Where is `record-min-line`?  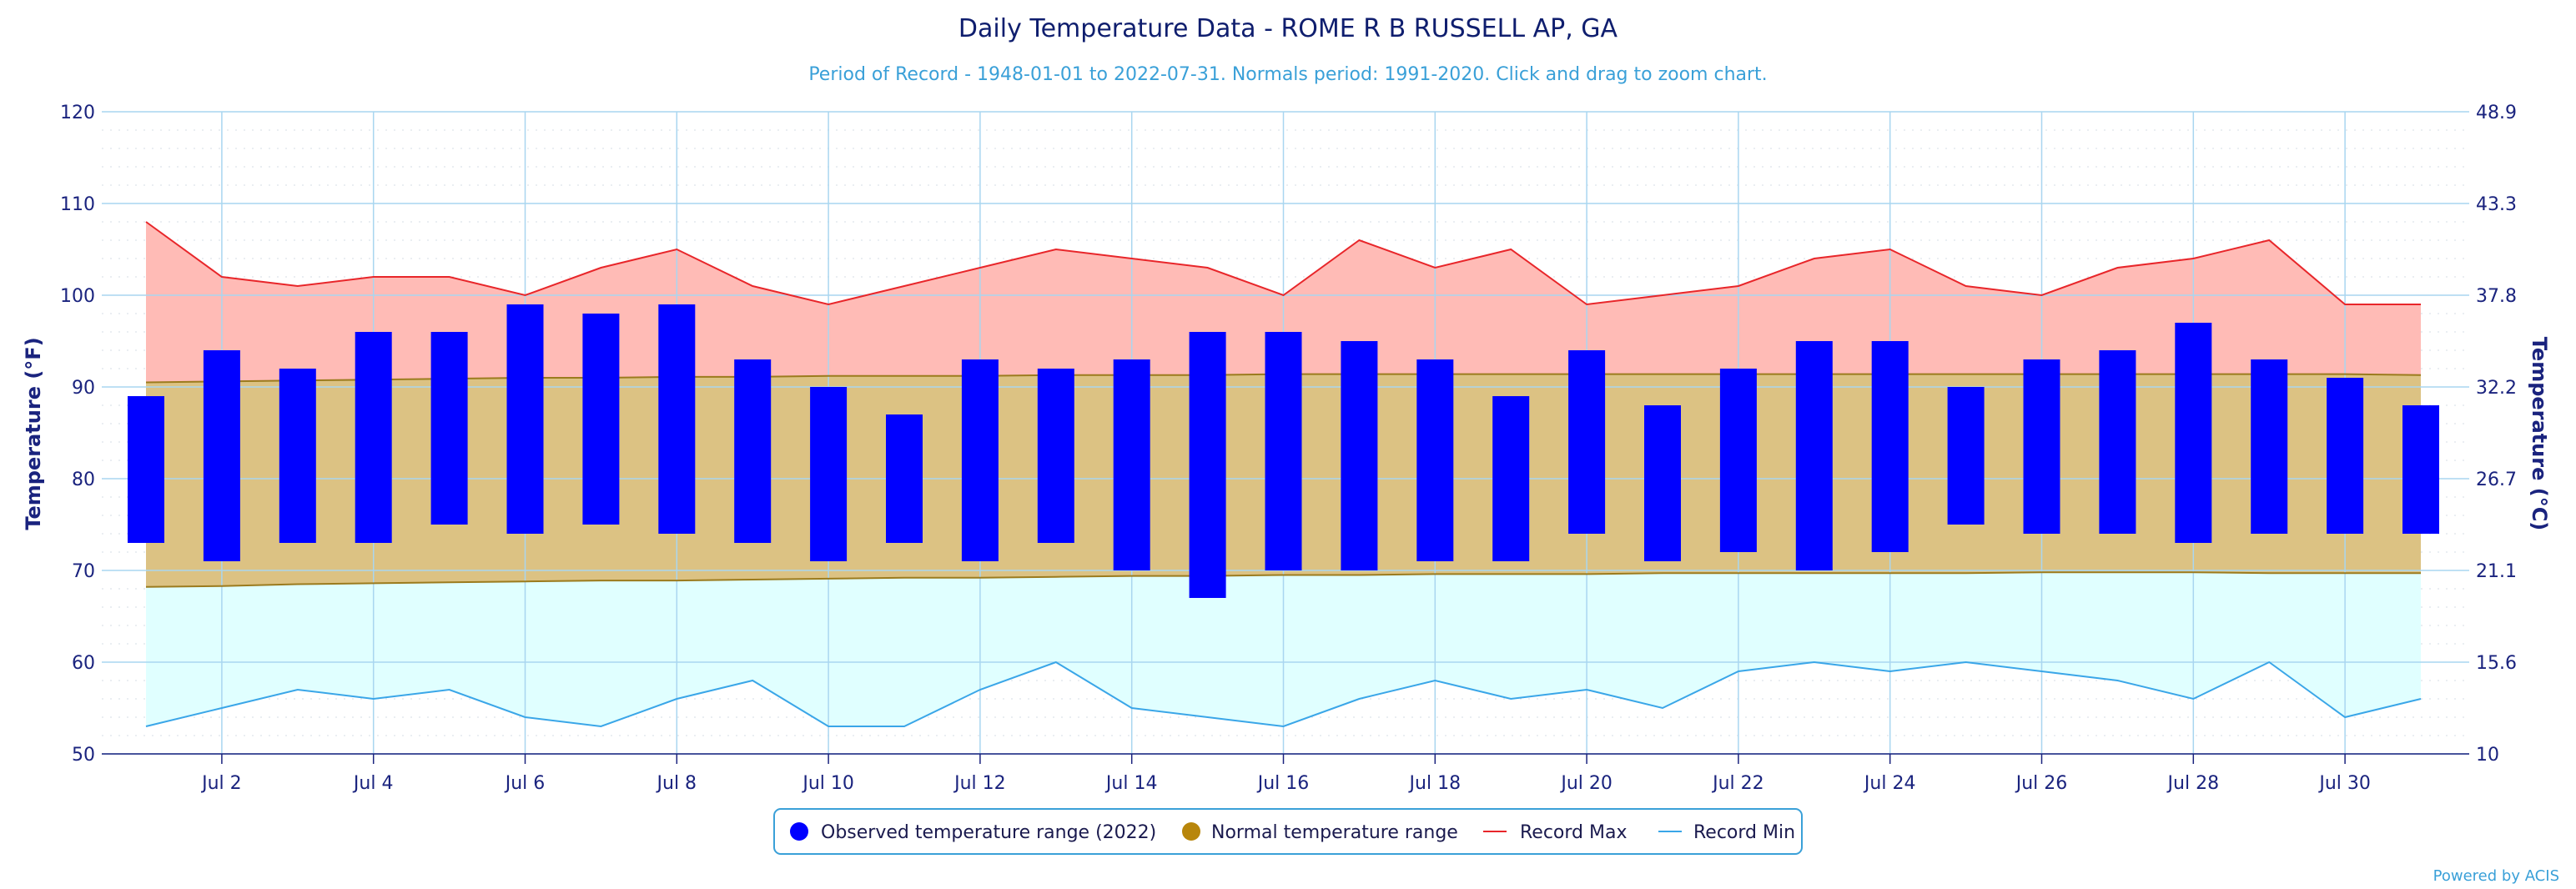 record-min-line is located at coordinates (1283, 694).